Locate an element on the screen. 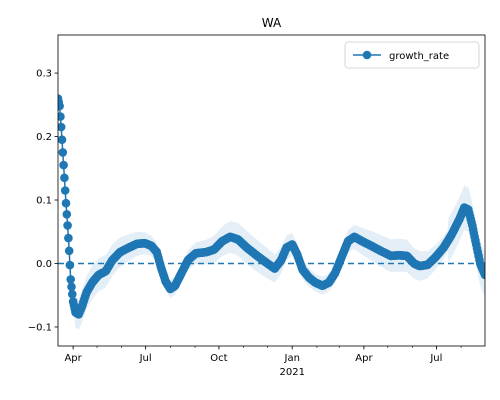  y-tick-label: 0.2 is located at coordinates (44, 137).